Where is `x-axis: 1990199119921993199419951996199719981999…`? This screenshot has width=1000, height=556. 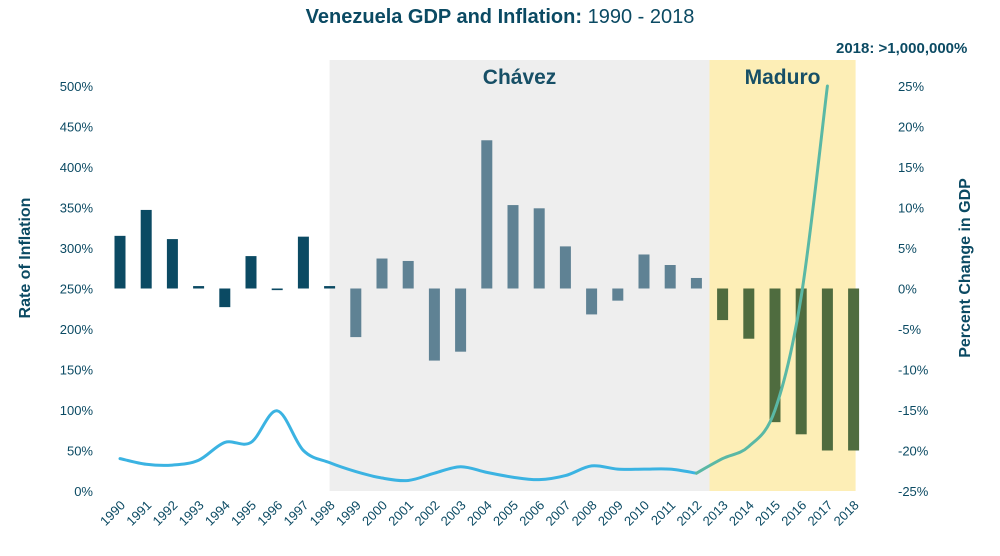
x-axis: 1990199119921993199419951996199719981999… is located at coordinates (479, 513).